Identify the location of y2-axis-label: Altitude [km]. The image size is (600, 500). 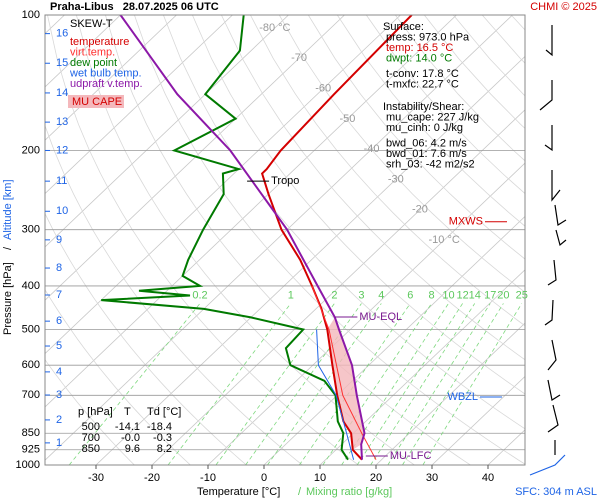
(8, 209).